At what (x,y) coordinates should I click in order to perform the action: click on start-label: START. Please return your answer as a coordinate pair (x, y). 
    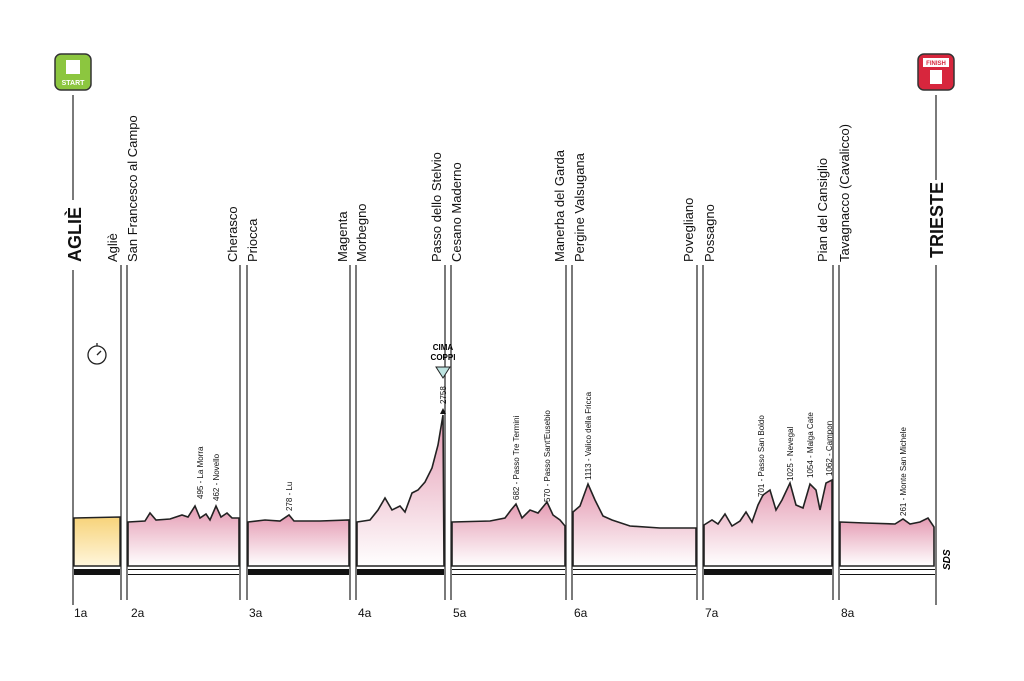
    Looking at the image, I should click on (74, 83).